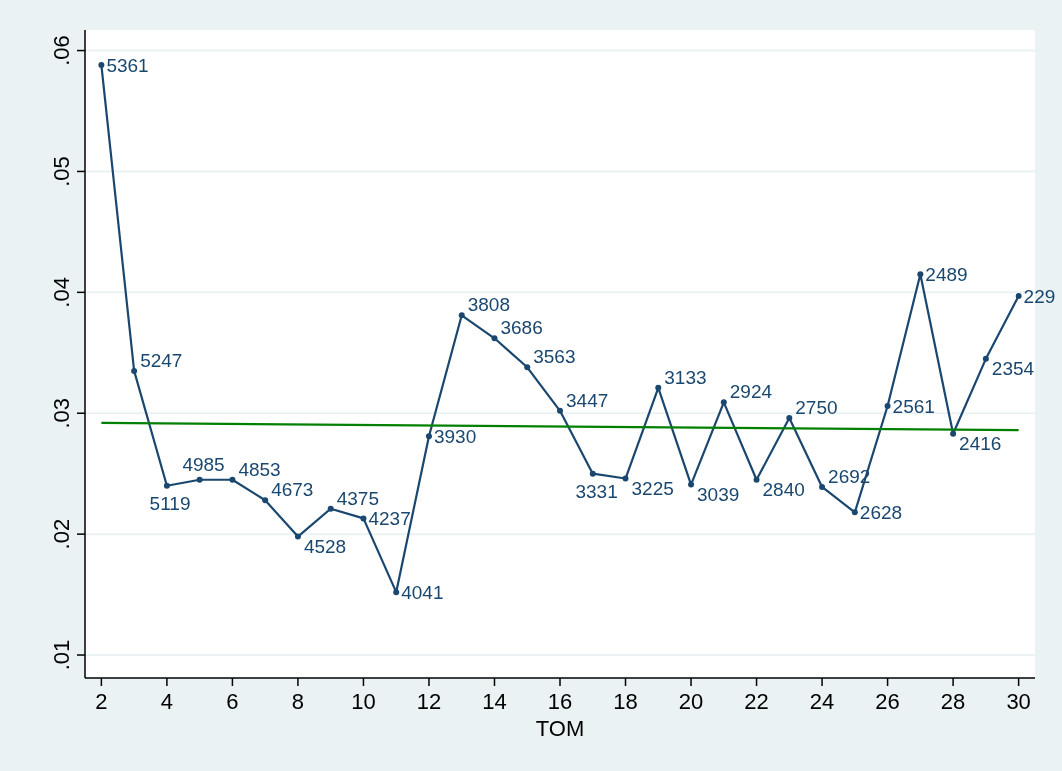  What do you see at coordinates (325, 546) in the screenshot?
I see `annotation: 4528` at bounding box center [325, 546].